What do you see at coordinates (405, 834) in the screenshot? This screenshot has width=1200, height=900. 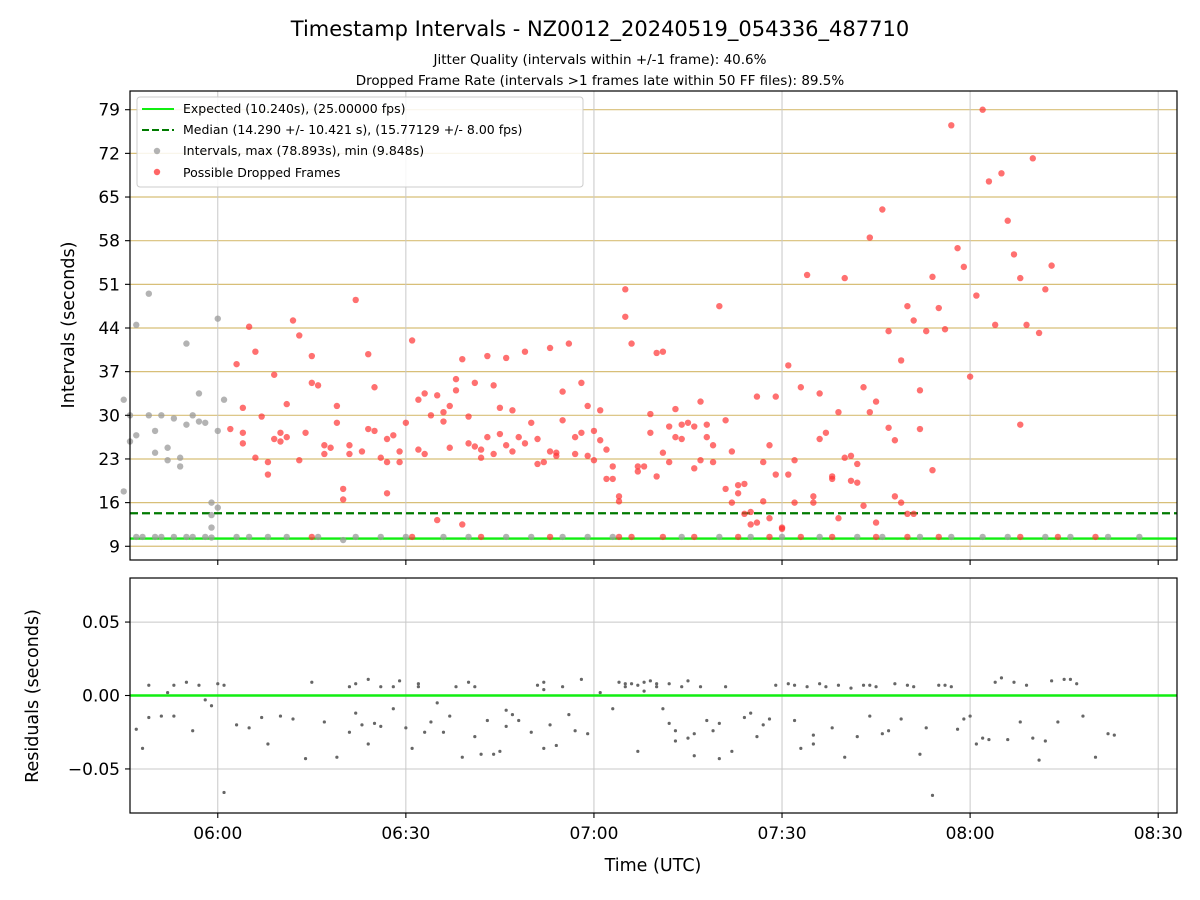 I see `x-tick-label: 06:30` at bounding box center [405, 834].